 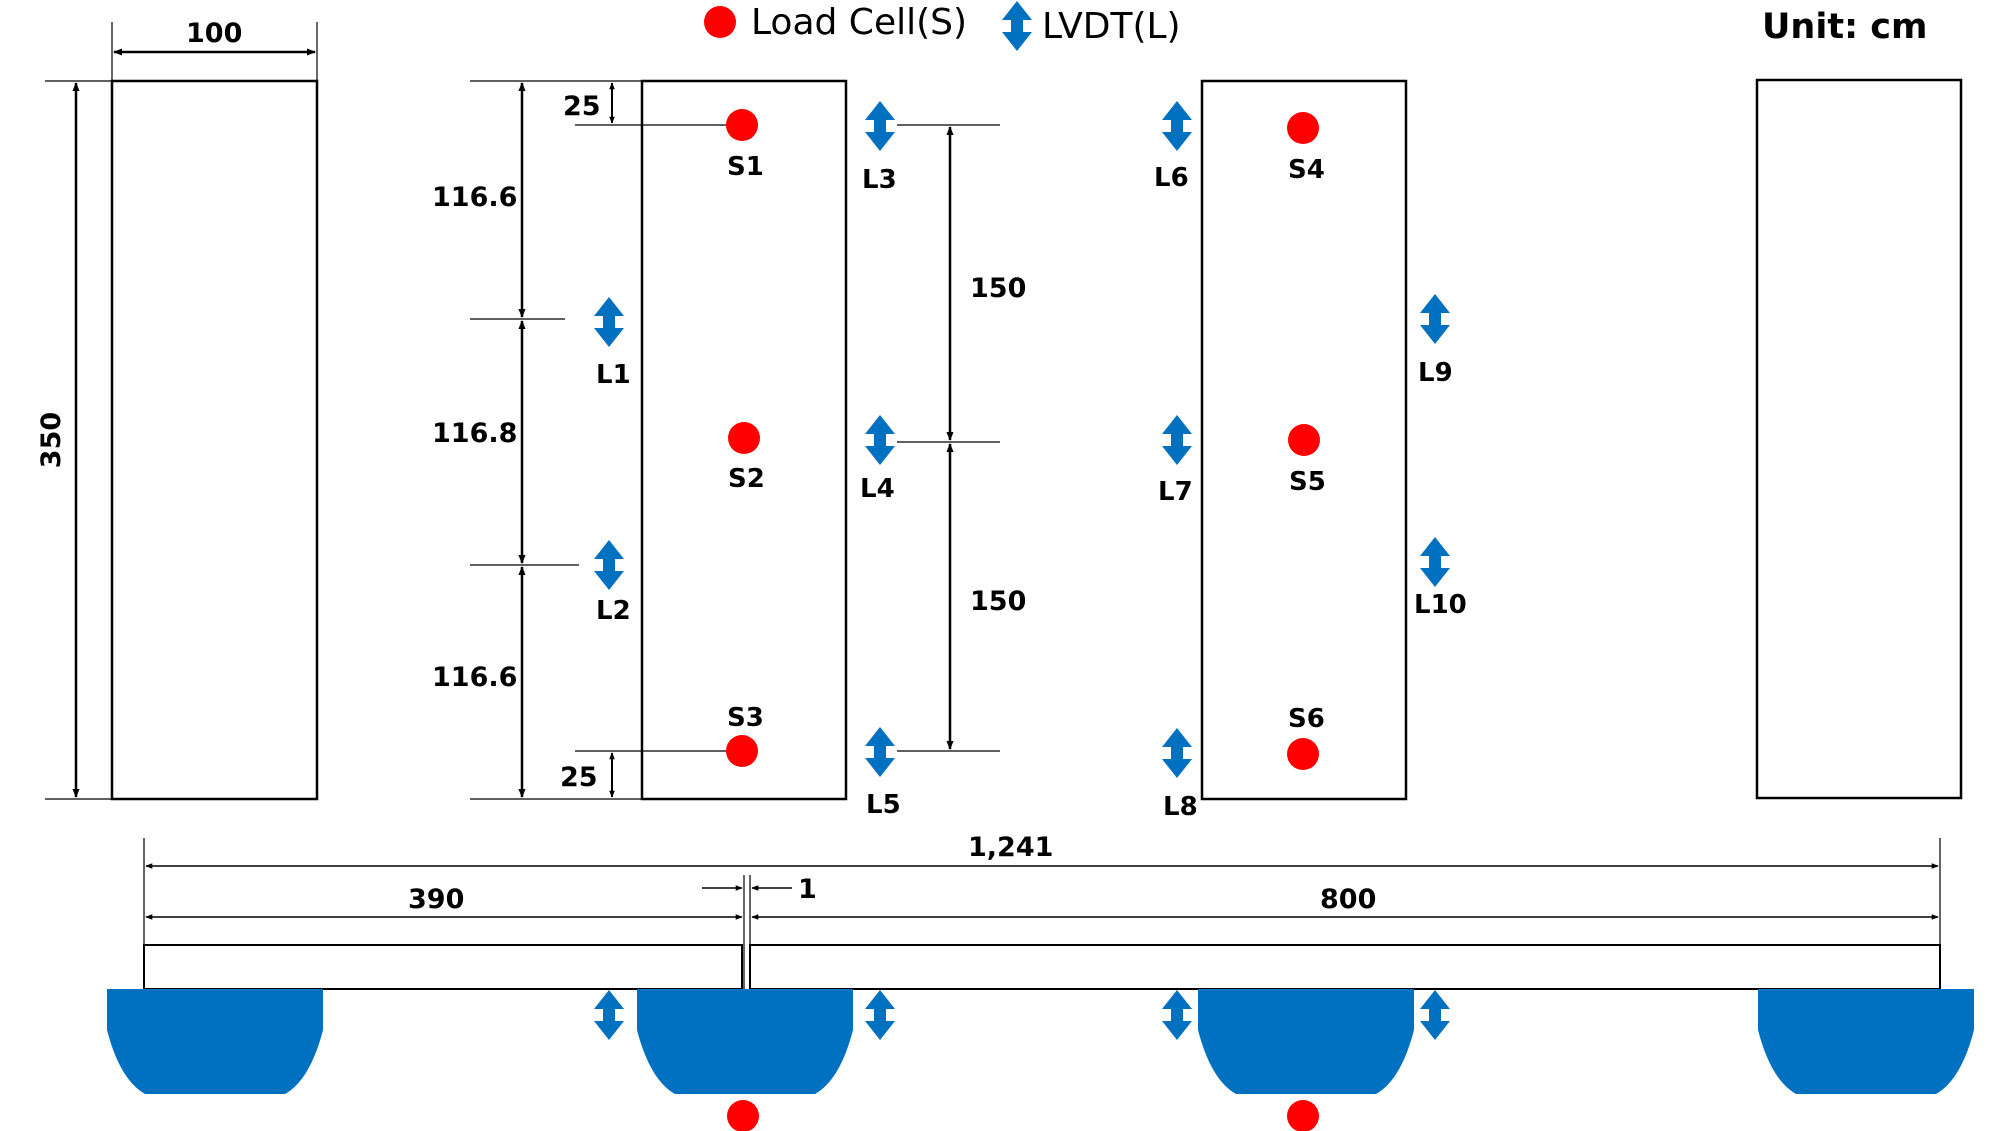 What do you see at coordinates (1010, 847) in the screenshot?
I see `total-span-label: 1,241` at bounding box center [1010, 847].